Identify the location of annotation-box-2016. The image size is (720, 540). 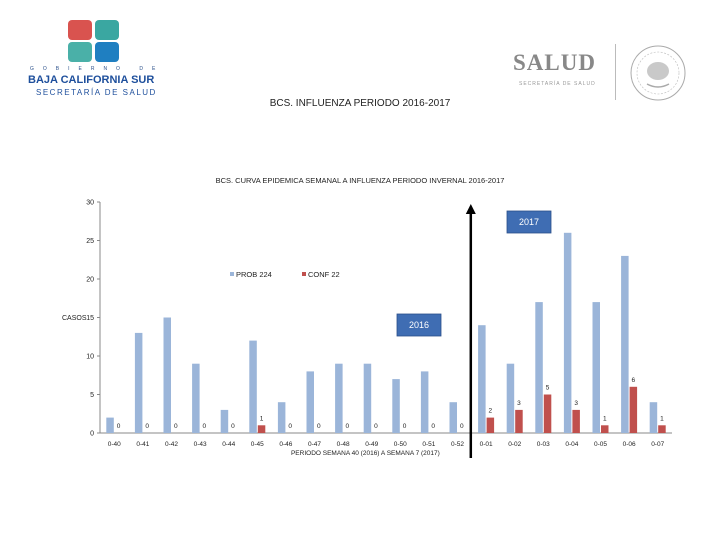
(419, 325).